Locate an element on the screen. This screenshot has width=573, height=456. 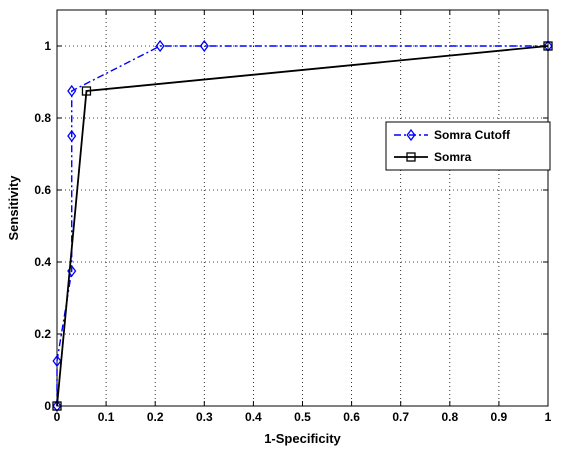
y-tick-label: 0.4 is located at coordinates (42, 262).